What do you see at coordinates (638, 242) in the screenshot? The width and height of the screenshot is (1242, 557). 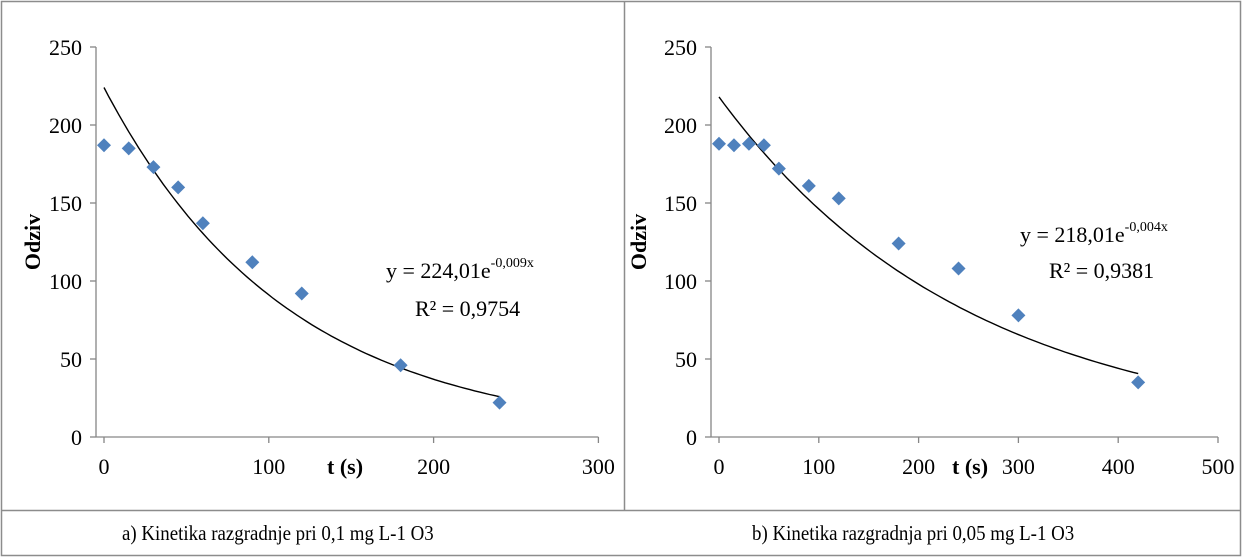 I see `chart-b-y-axis-label: Odziv` at bounding box center [638, 242].